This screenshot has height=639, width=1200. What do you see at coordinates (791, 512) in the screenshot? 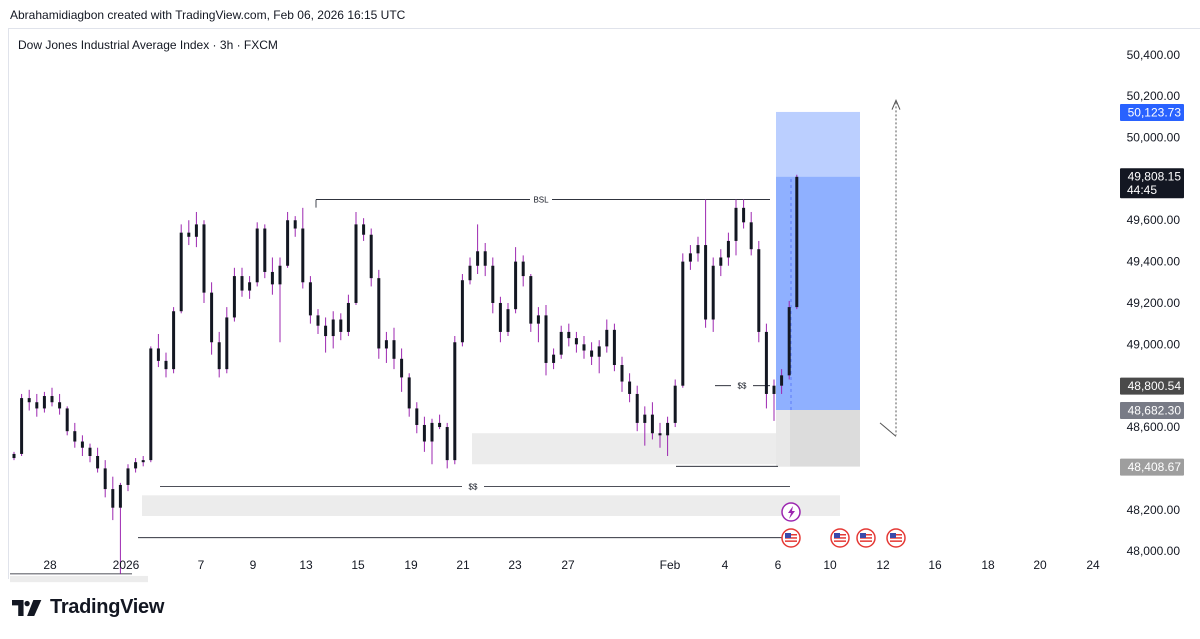
I see `lightning-bolt` at bounding box center [791, 512].